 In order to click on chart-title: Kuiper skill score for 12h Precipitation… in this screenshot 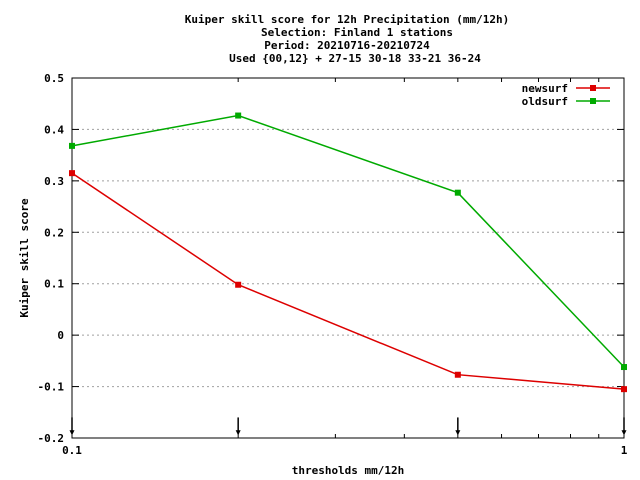, I will do `click(347, 39)`.